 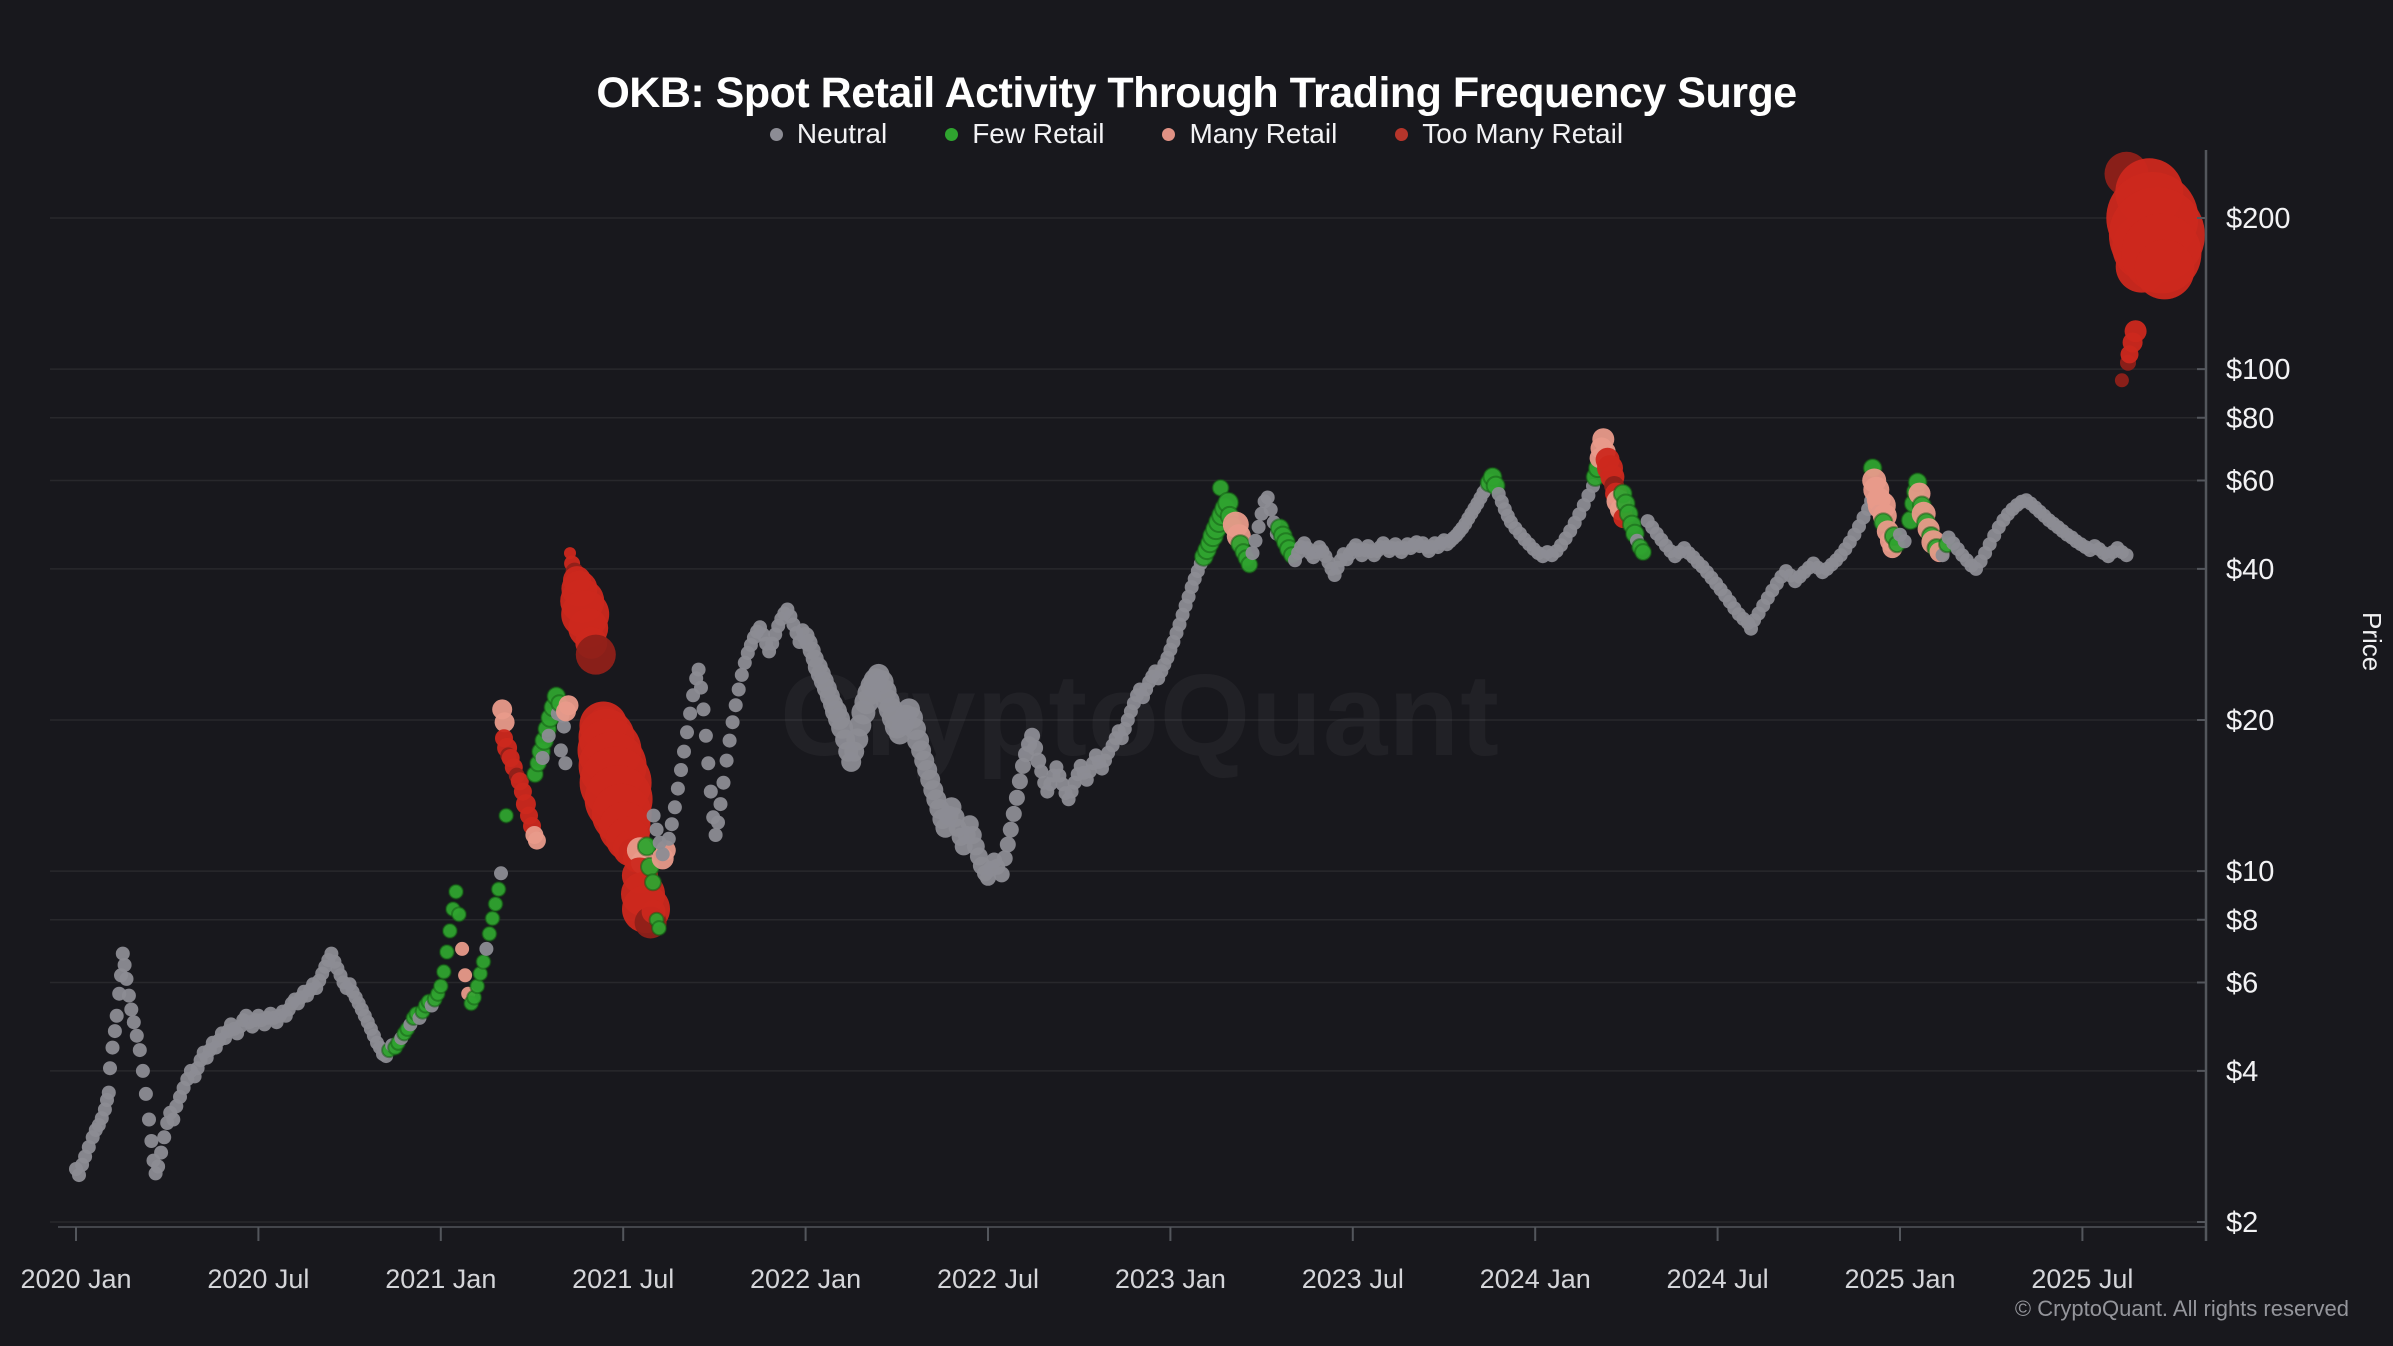 I want to click on y-tick-label: $60, so click(x=2250, y=481).